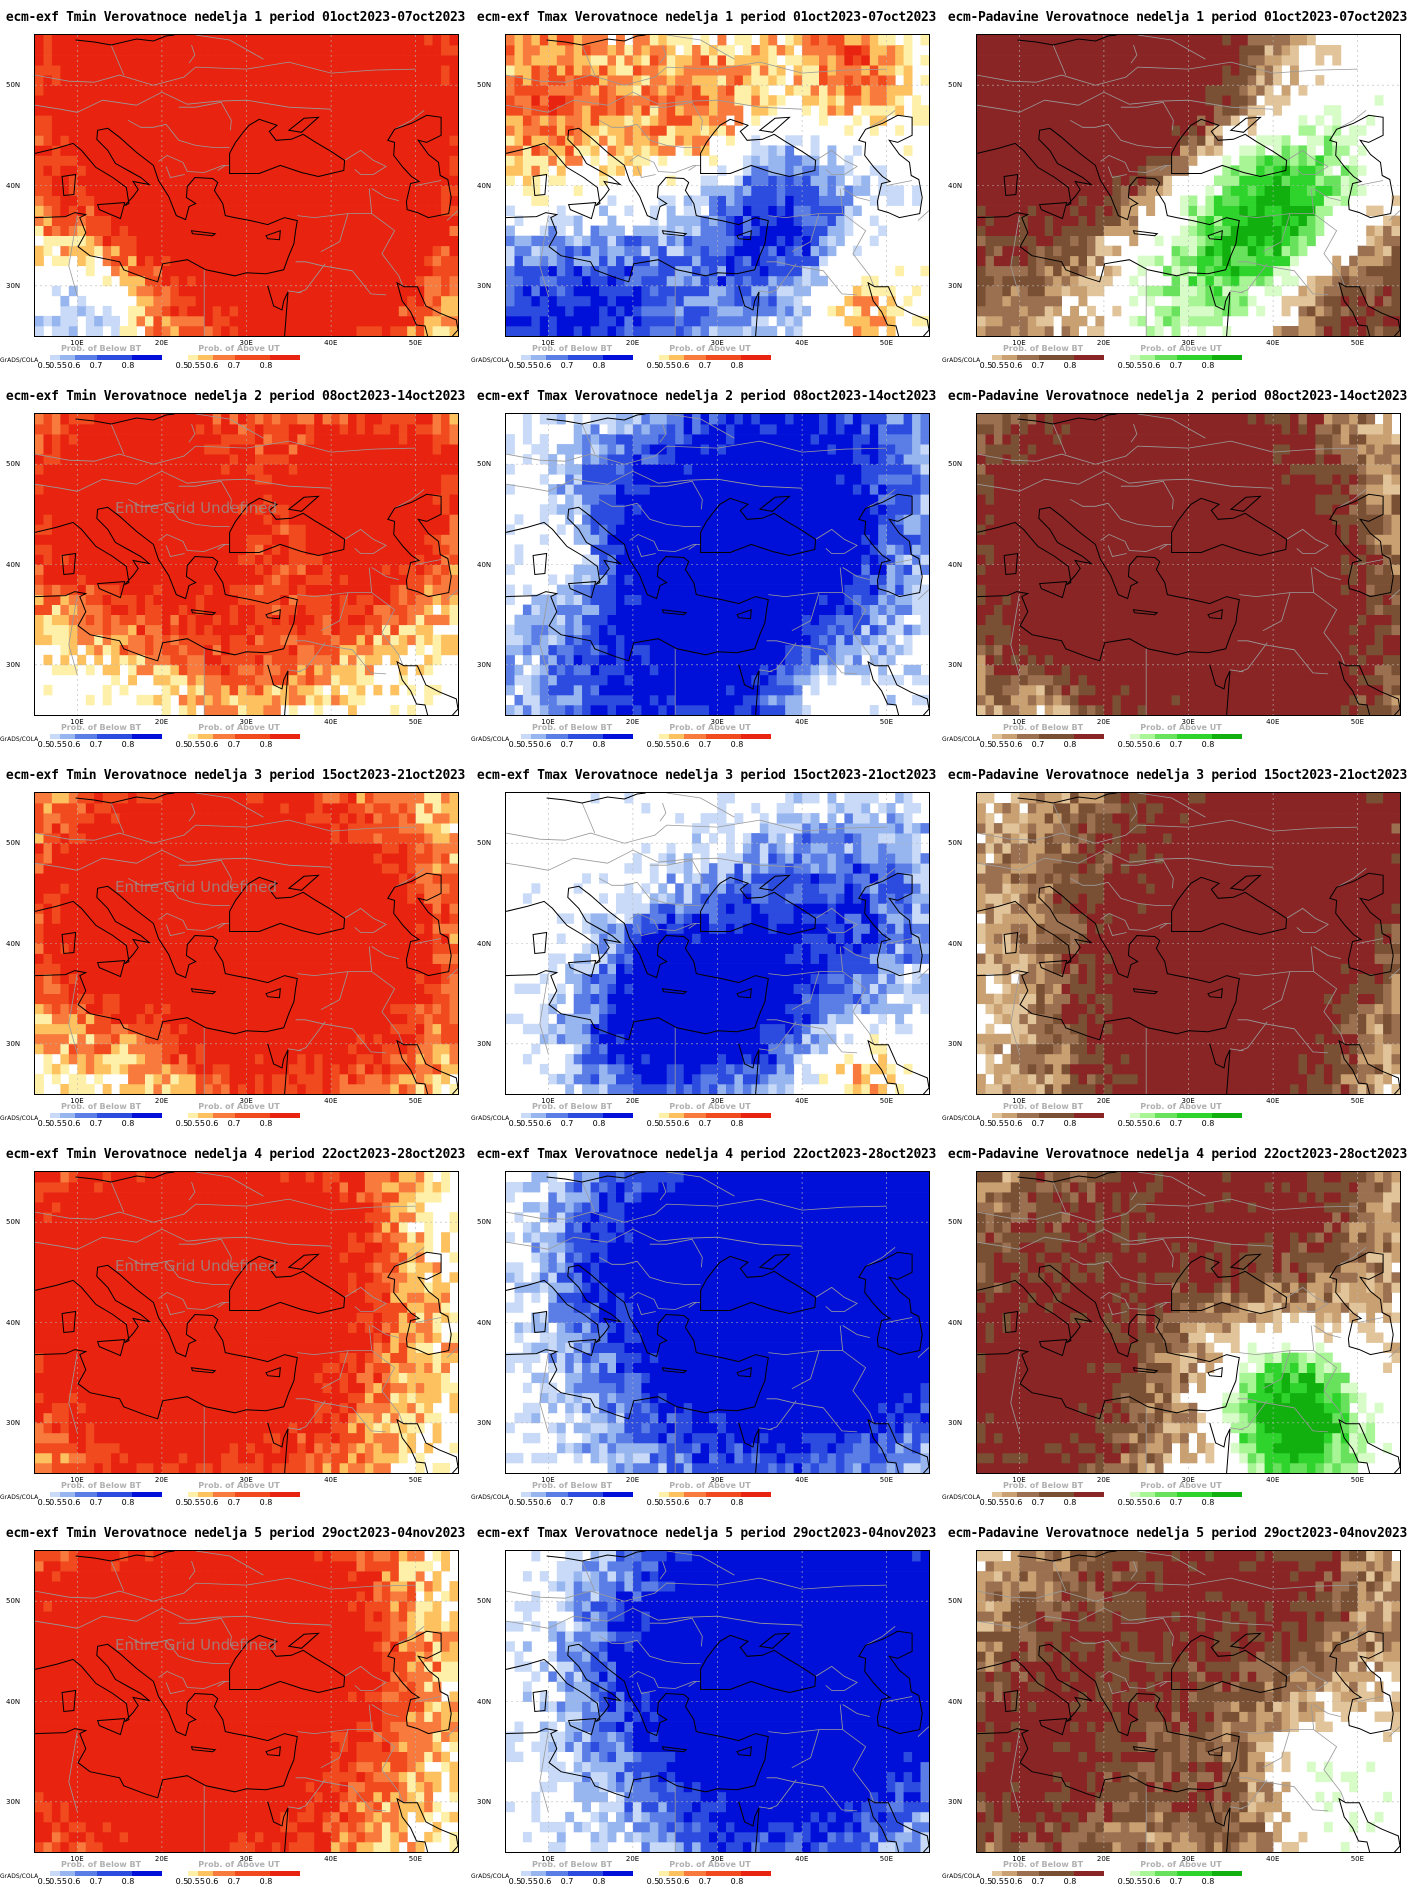  What do you see at coordinates (484, 1222) in the screenshot?
I see `lat-label: 50N` at bounding box center [484, 1222].